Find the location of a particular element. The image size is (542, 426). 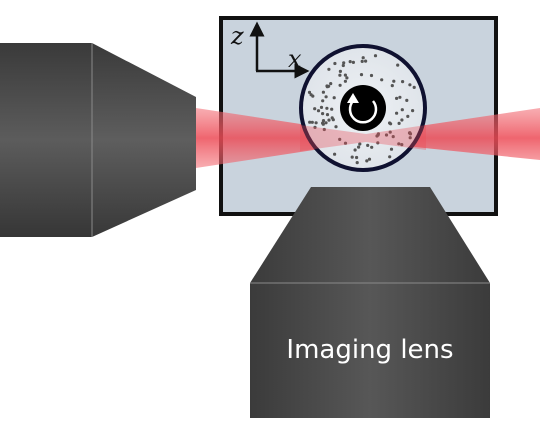

illumination-lens-body is located at coordinates (46, 140).